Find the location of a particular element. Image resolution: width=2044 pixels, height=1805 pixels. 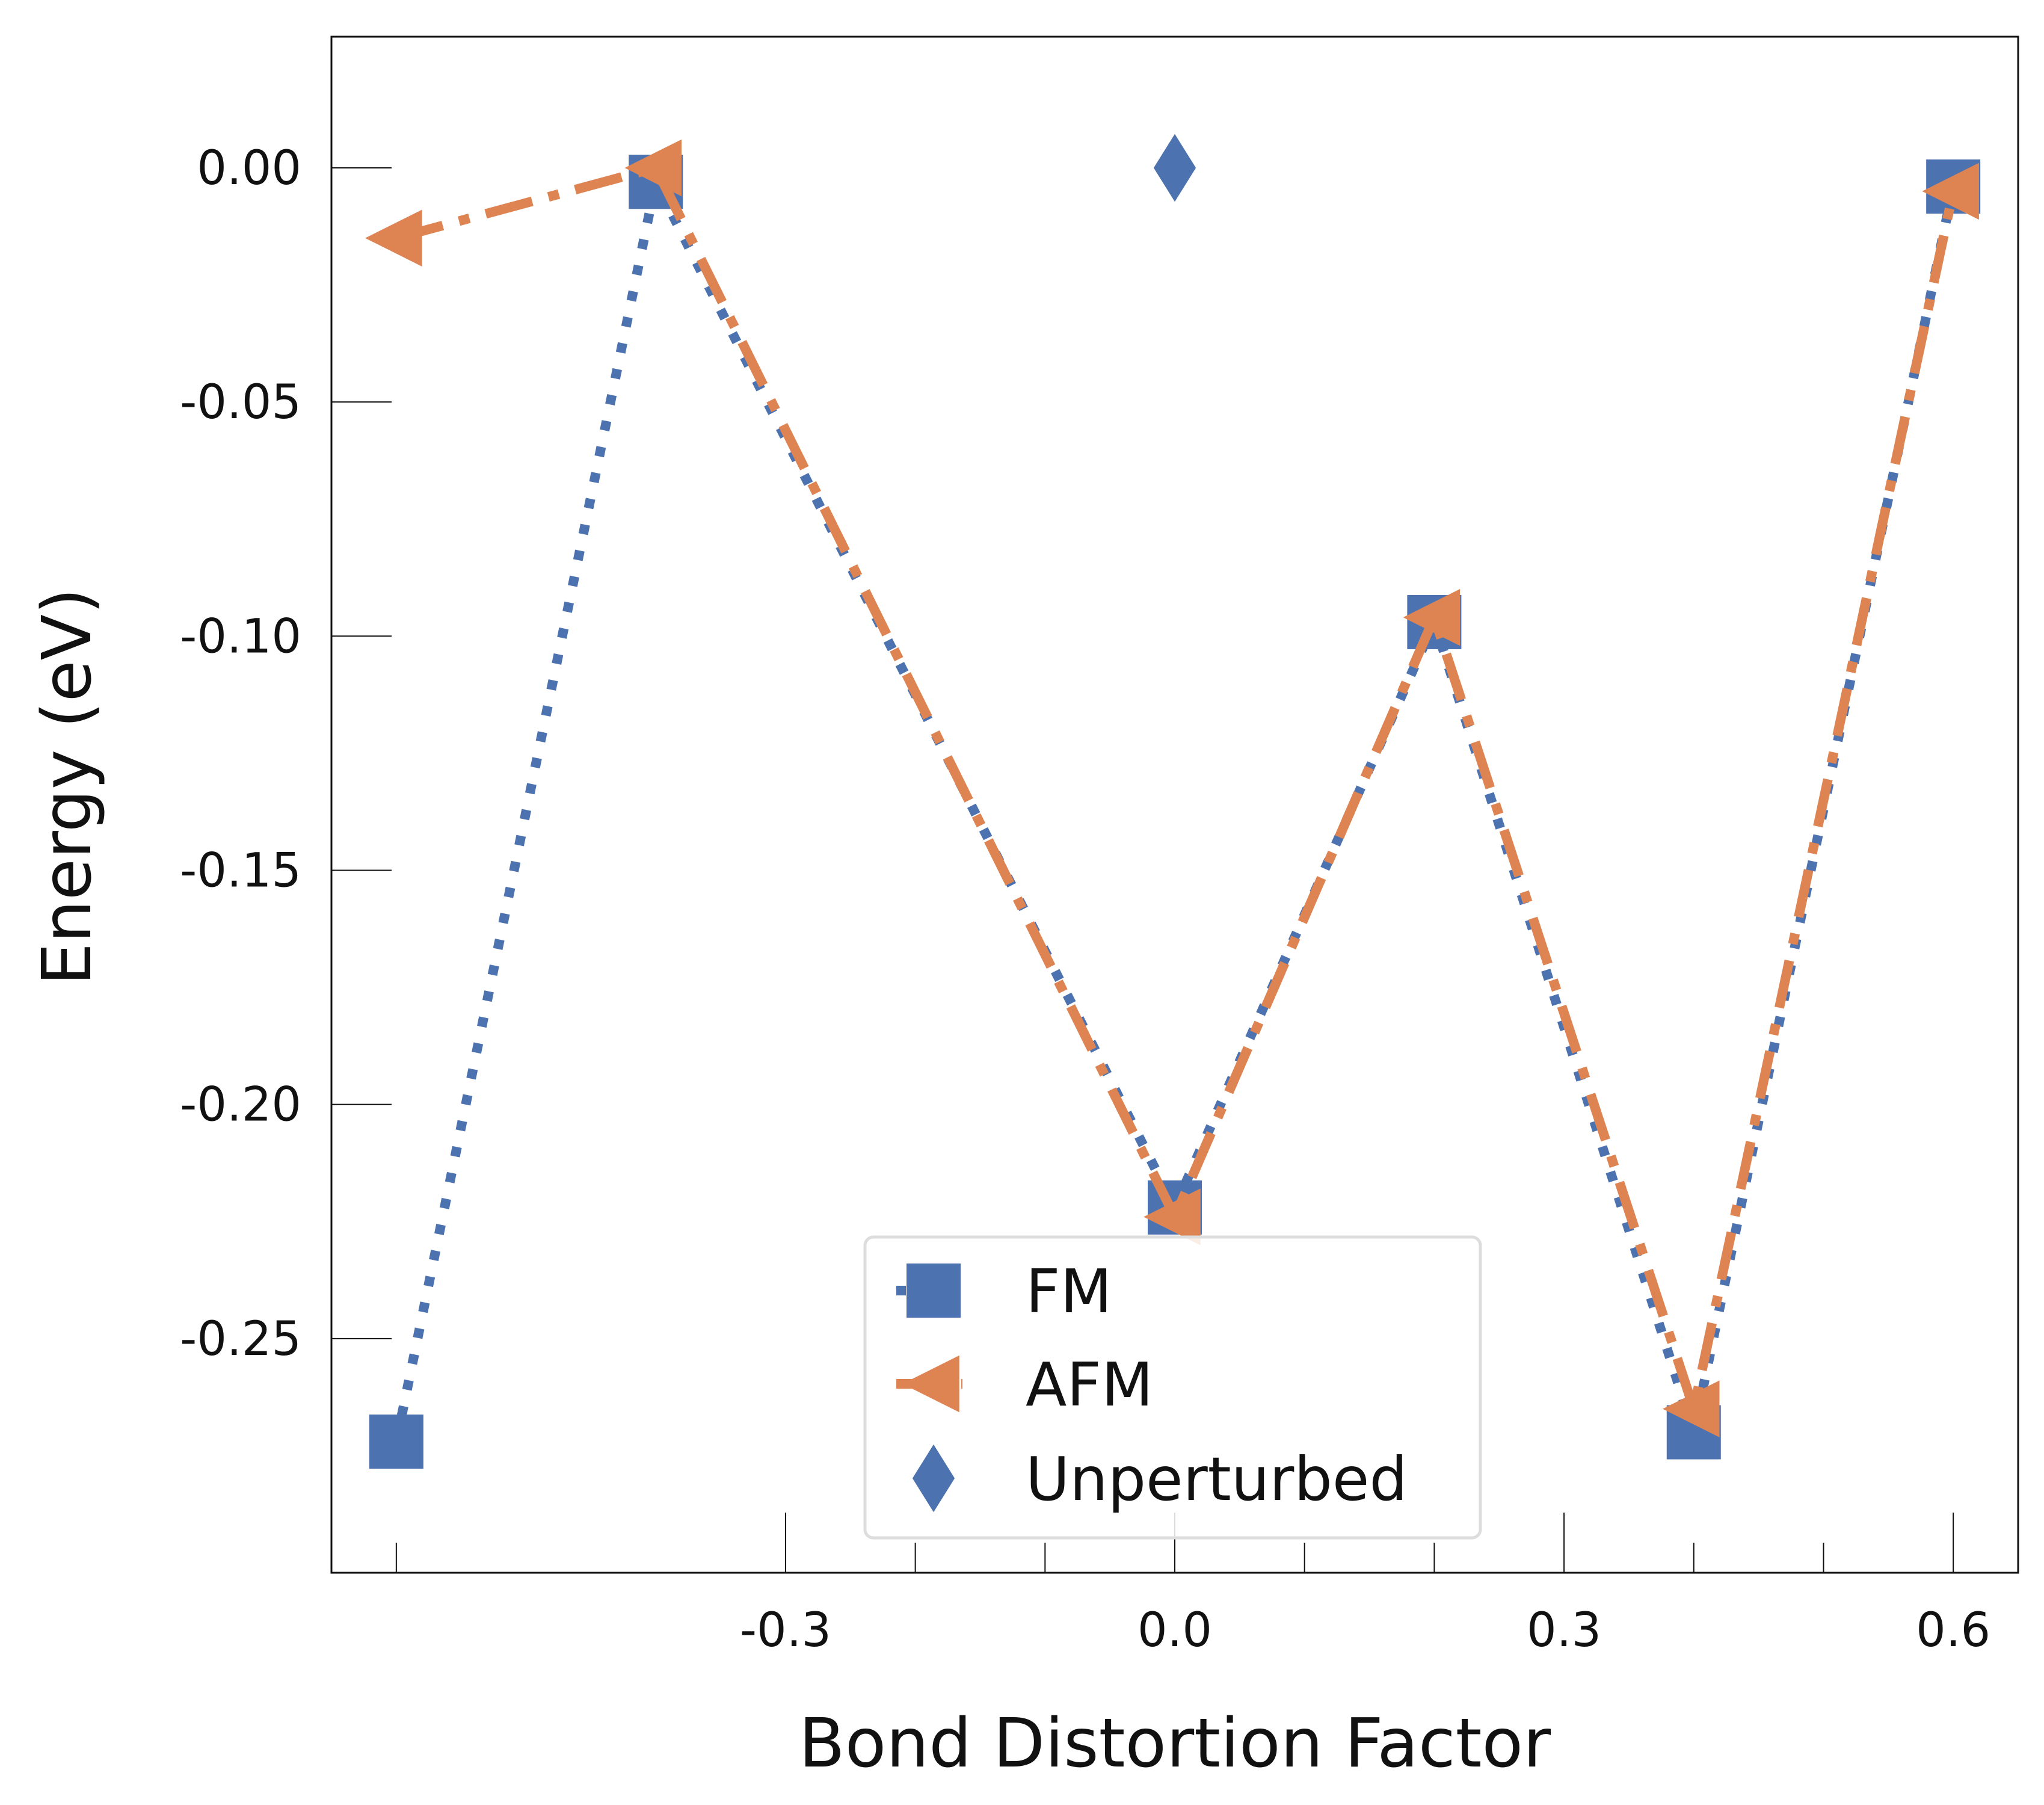

legend-box is located at coordinates (1172, 1387).